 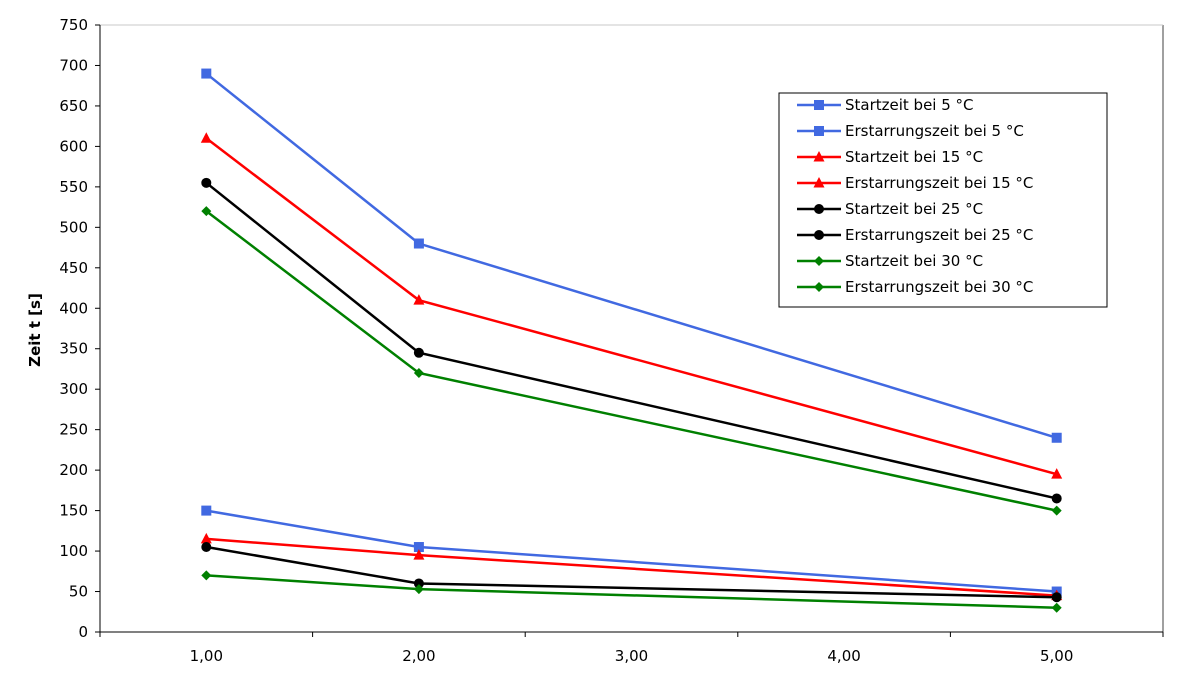 I want to click on legend-label: Startzeit bei 30 °C, so click(x=914, y=261).